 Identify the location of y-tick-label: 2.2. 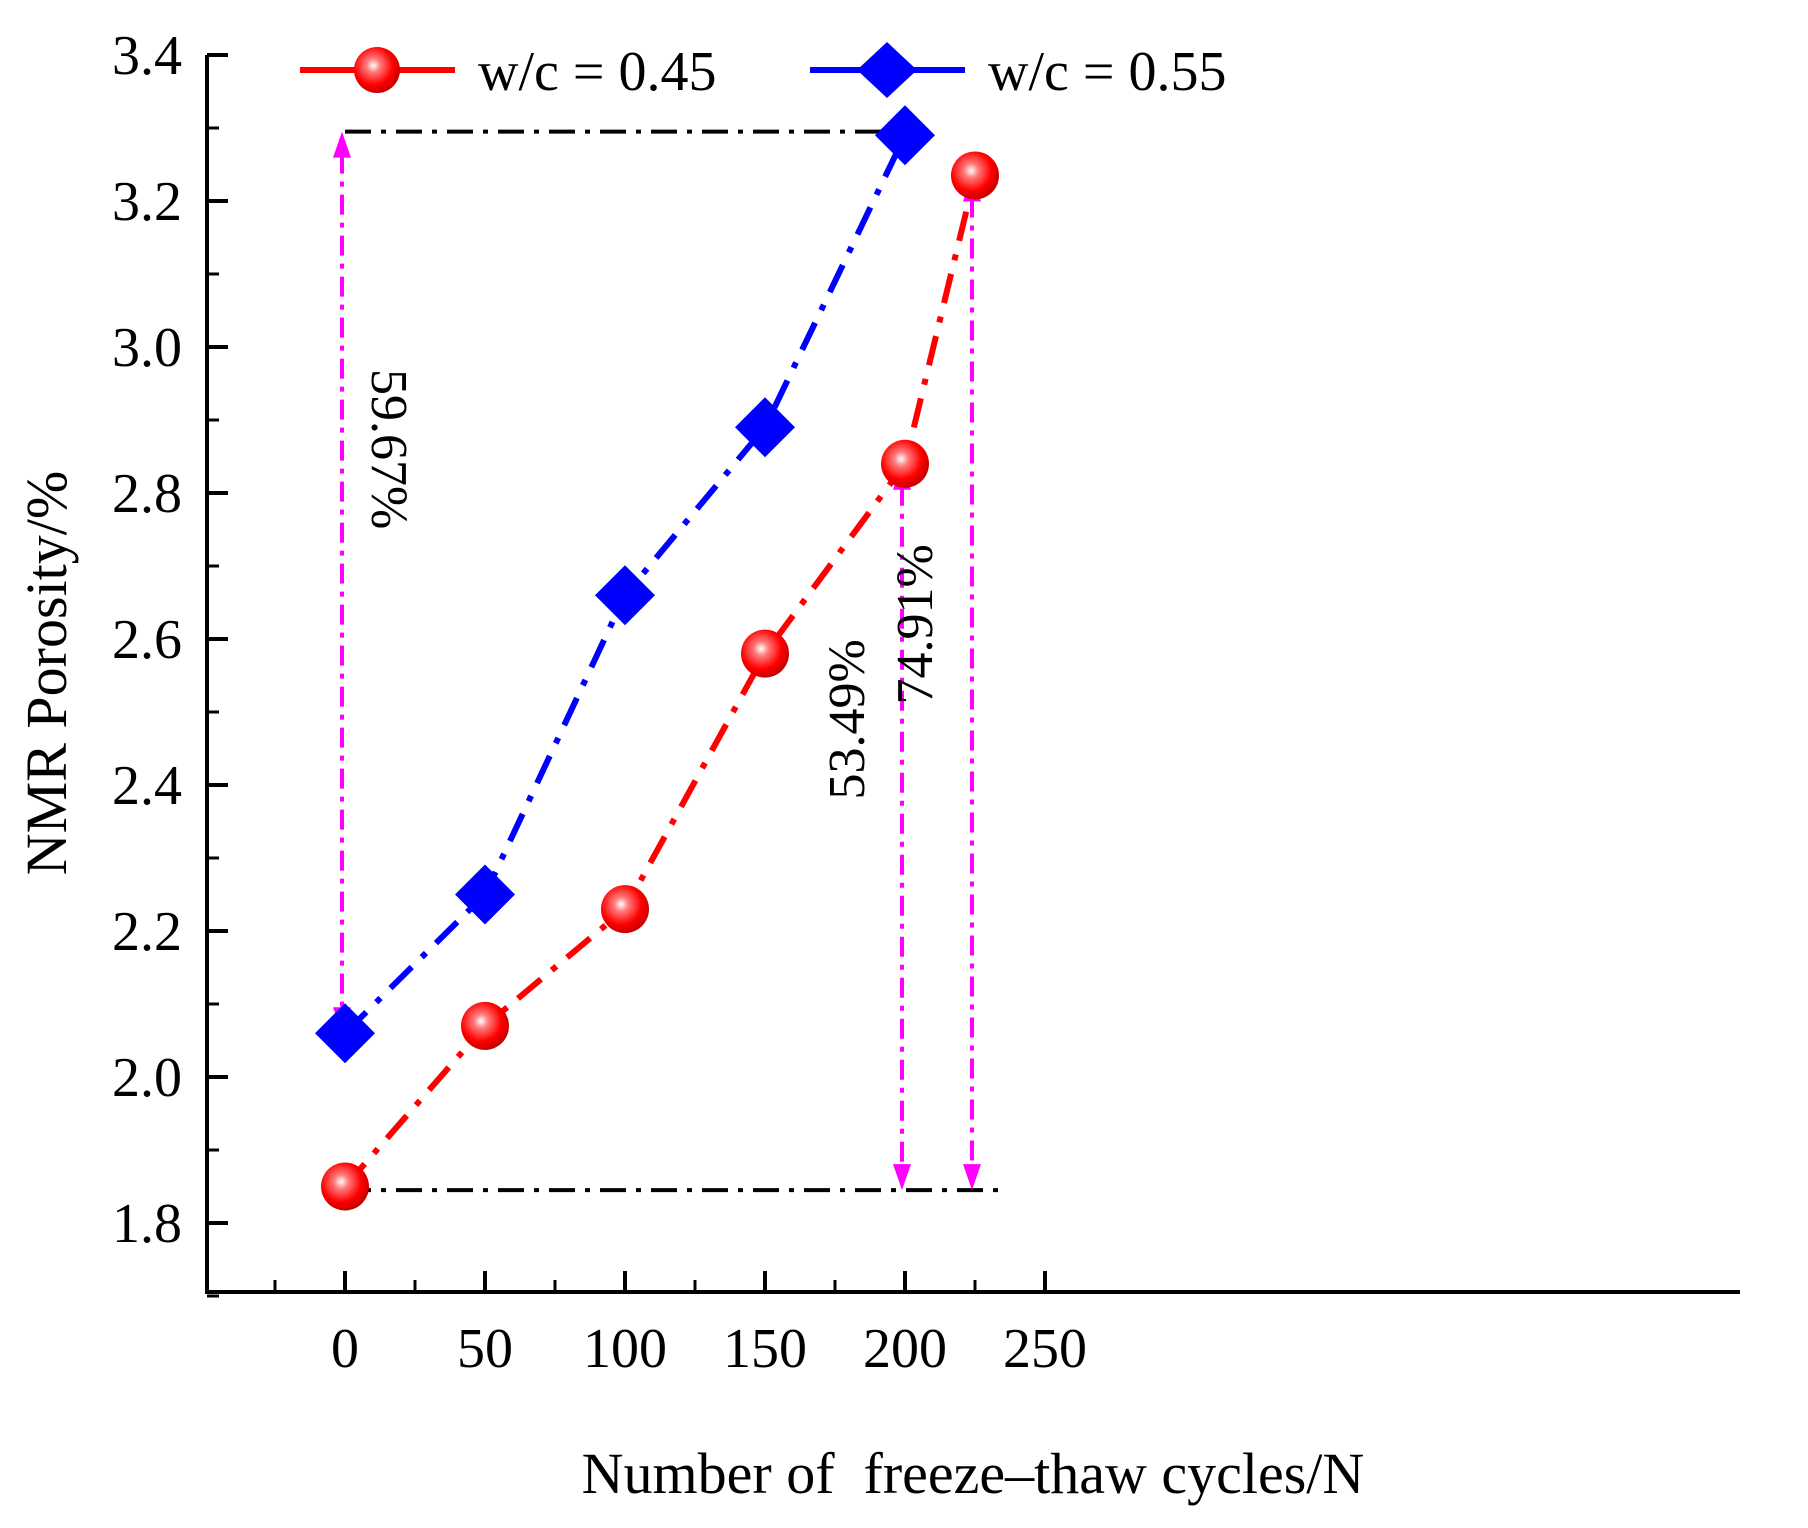
(147, 932).